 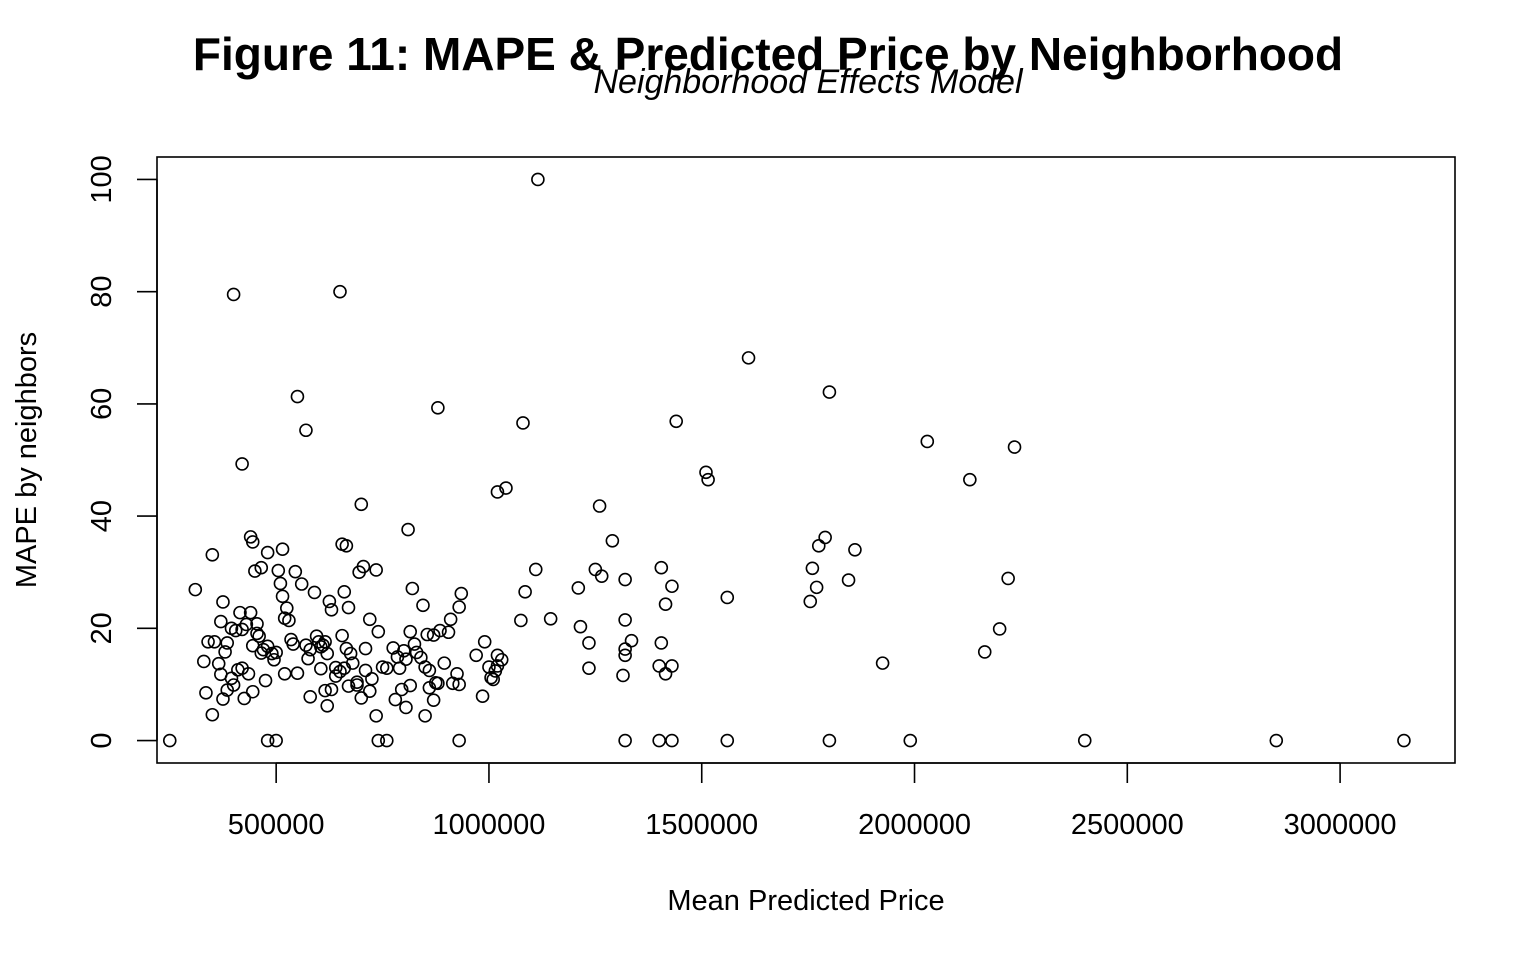 I want to click on y-axis-label: MAPE by neighbors, so click(x=27, y=460).